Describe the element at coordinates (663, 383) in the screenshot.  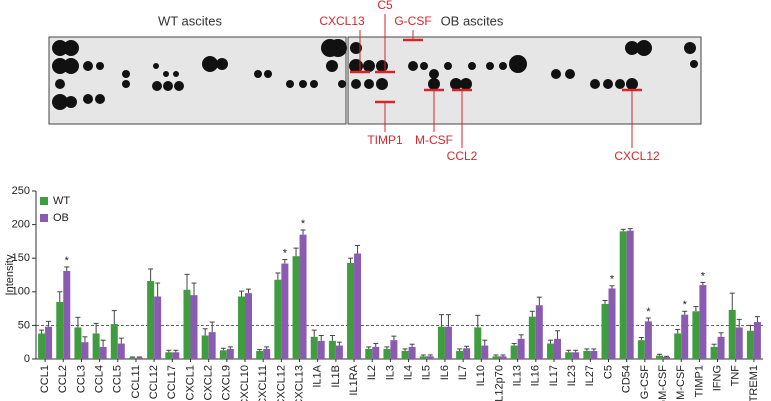
I see `x-tick-label: GM-CSF` at that location.